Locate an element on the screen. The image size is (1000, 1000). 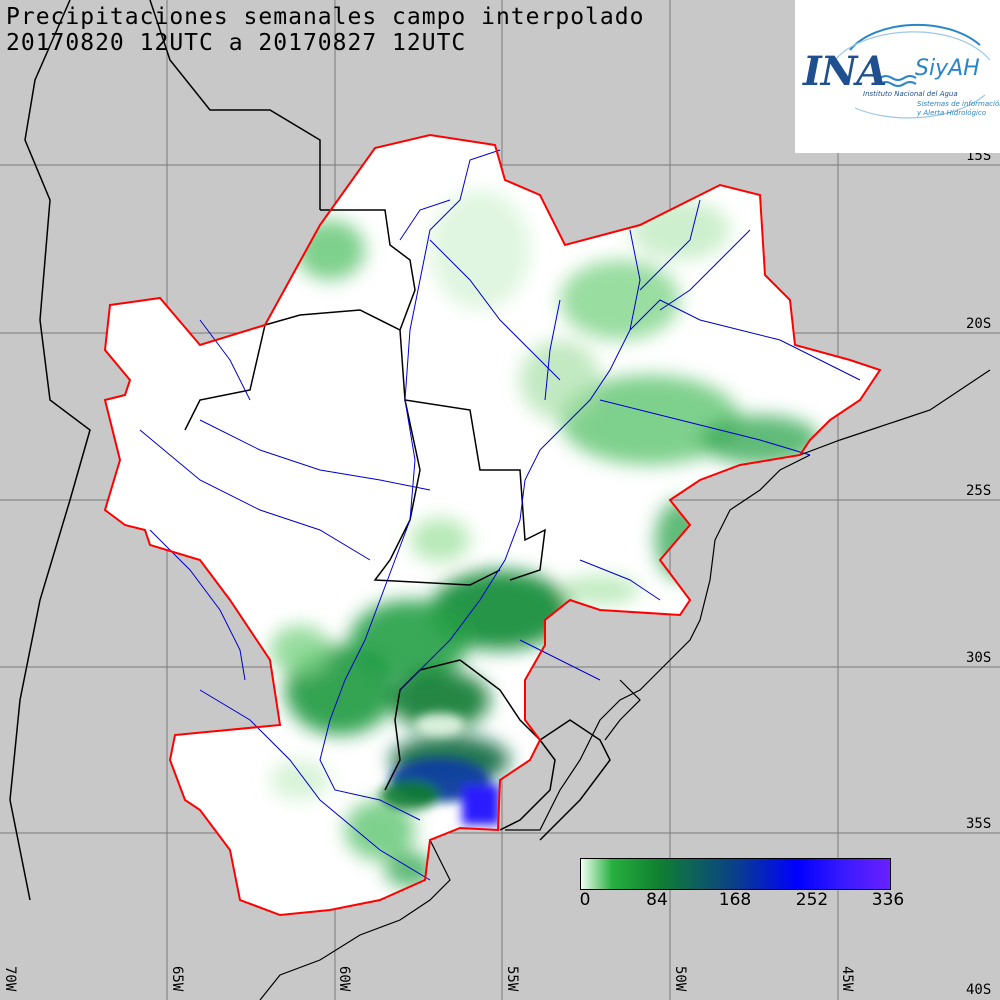
logo-system-text-1: Sistemas de información is located at coordinates (958, 104).